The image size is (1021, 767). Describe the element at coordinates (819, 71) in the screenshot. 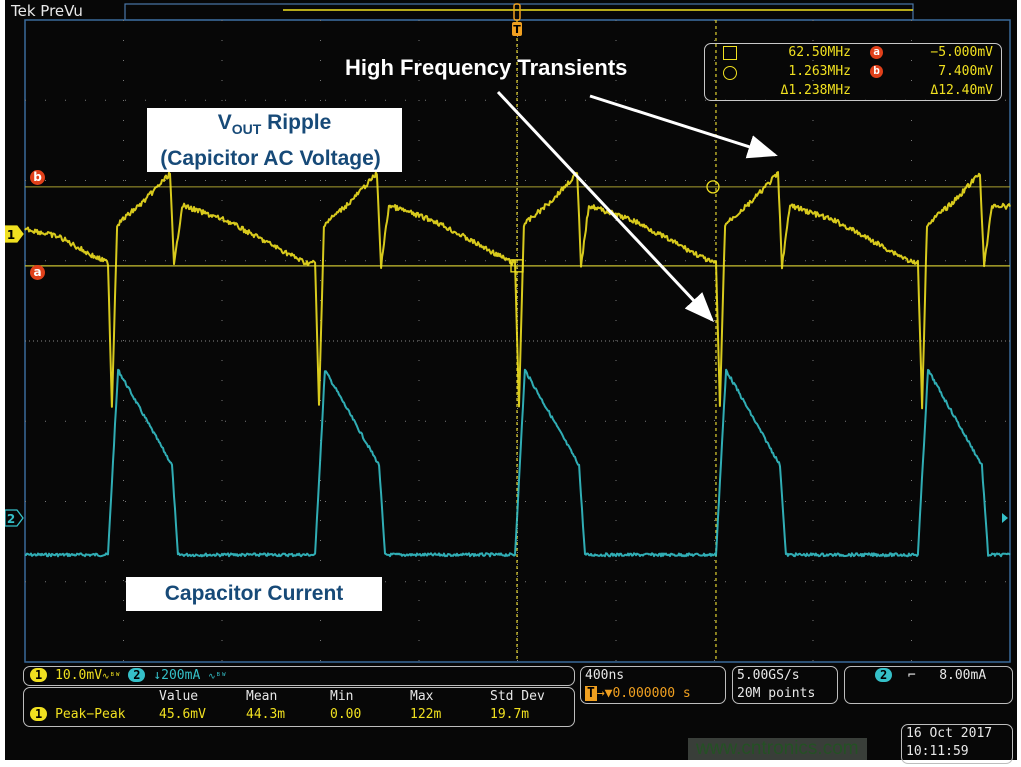

I see `circle-freq: 1.263MHz` at that location.